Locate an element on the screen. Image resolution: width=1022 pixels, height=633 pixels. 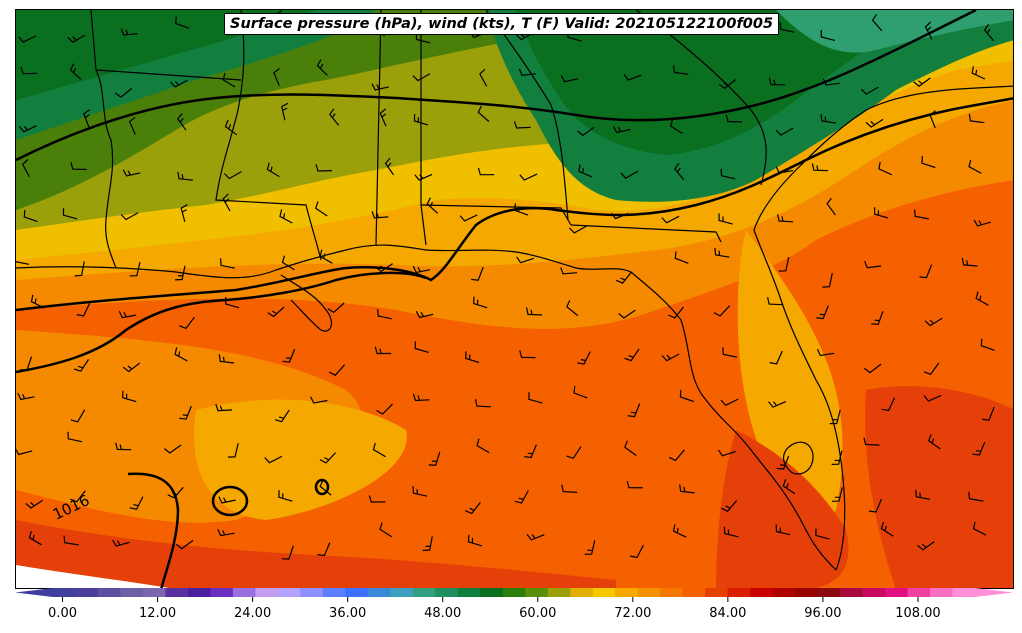
lake-okeechobee is located at coordinates (798, 458).